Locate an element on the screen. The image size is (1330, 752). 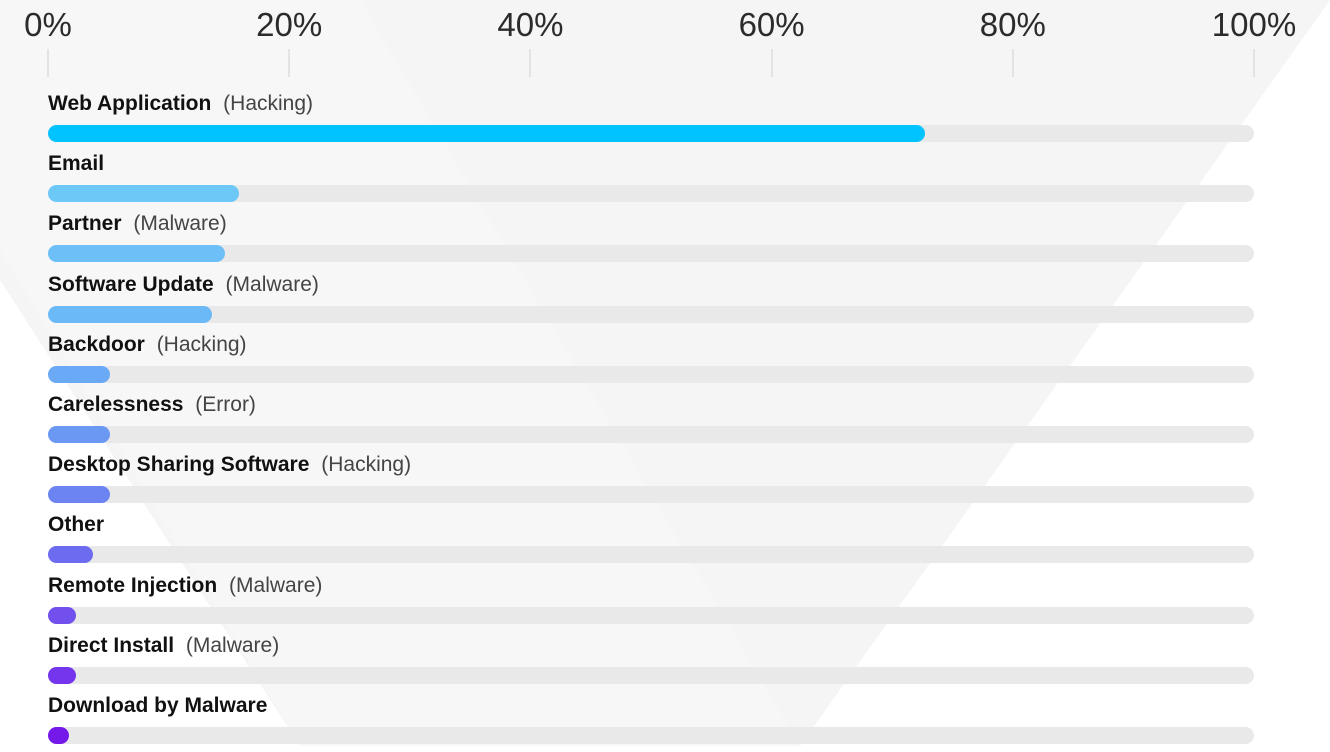
bar-label: Desktop Sharing Software (Hacking) is located at coordinates (229, 465).